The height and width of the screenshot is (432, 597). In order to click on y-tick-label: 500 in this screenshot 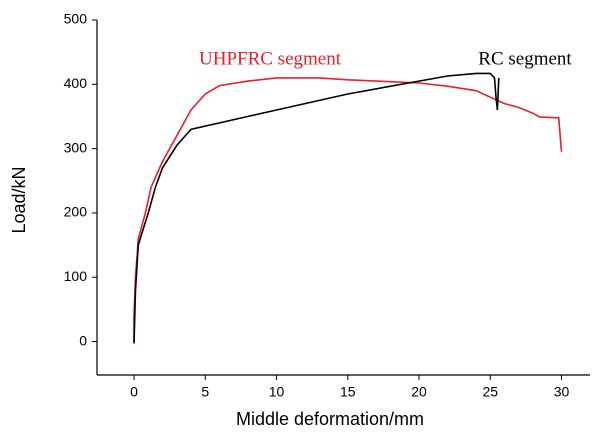, I will do `click(76, 19)`.